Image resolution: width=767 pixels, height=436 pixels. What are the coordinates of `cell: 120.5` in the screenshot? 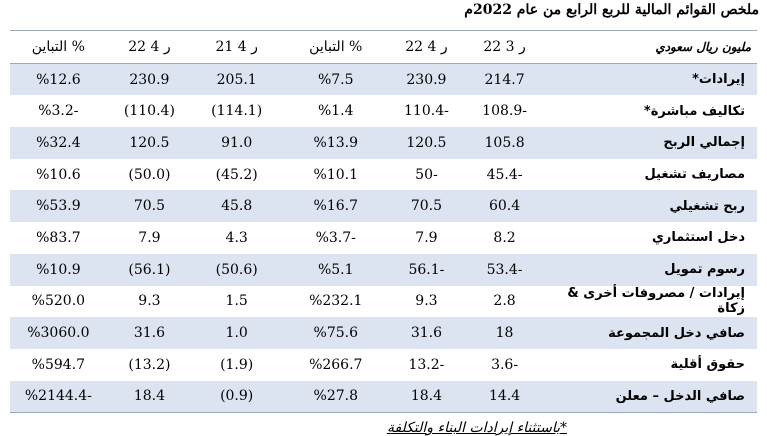 It's located at (426, 143).